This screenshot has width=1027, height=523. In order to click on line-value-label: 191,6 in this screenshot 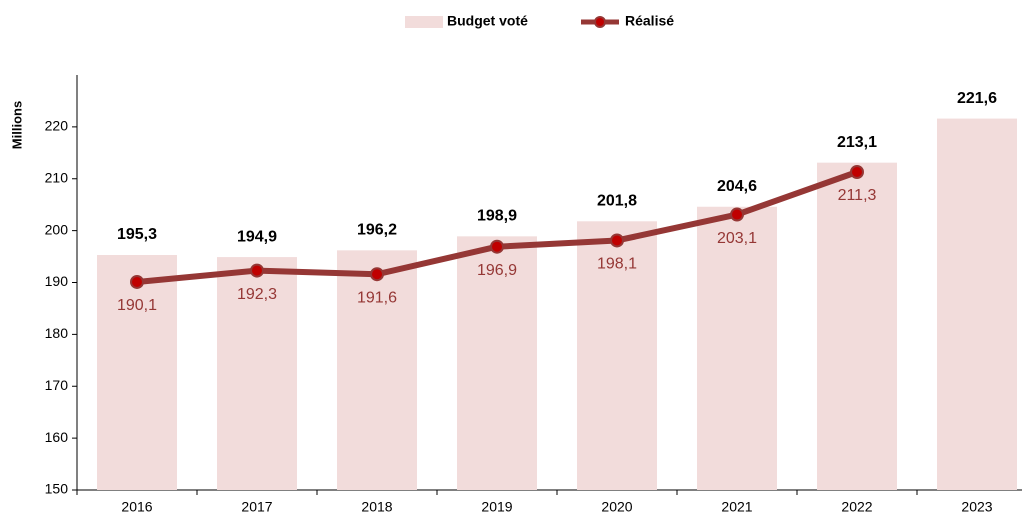, I will do `click(377, 297)`.